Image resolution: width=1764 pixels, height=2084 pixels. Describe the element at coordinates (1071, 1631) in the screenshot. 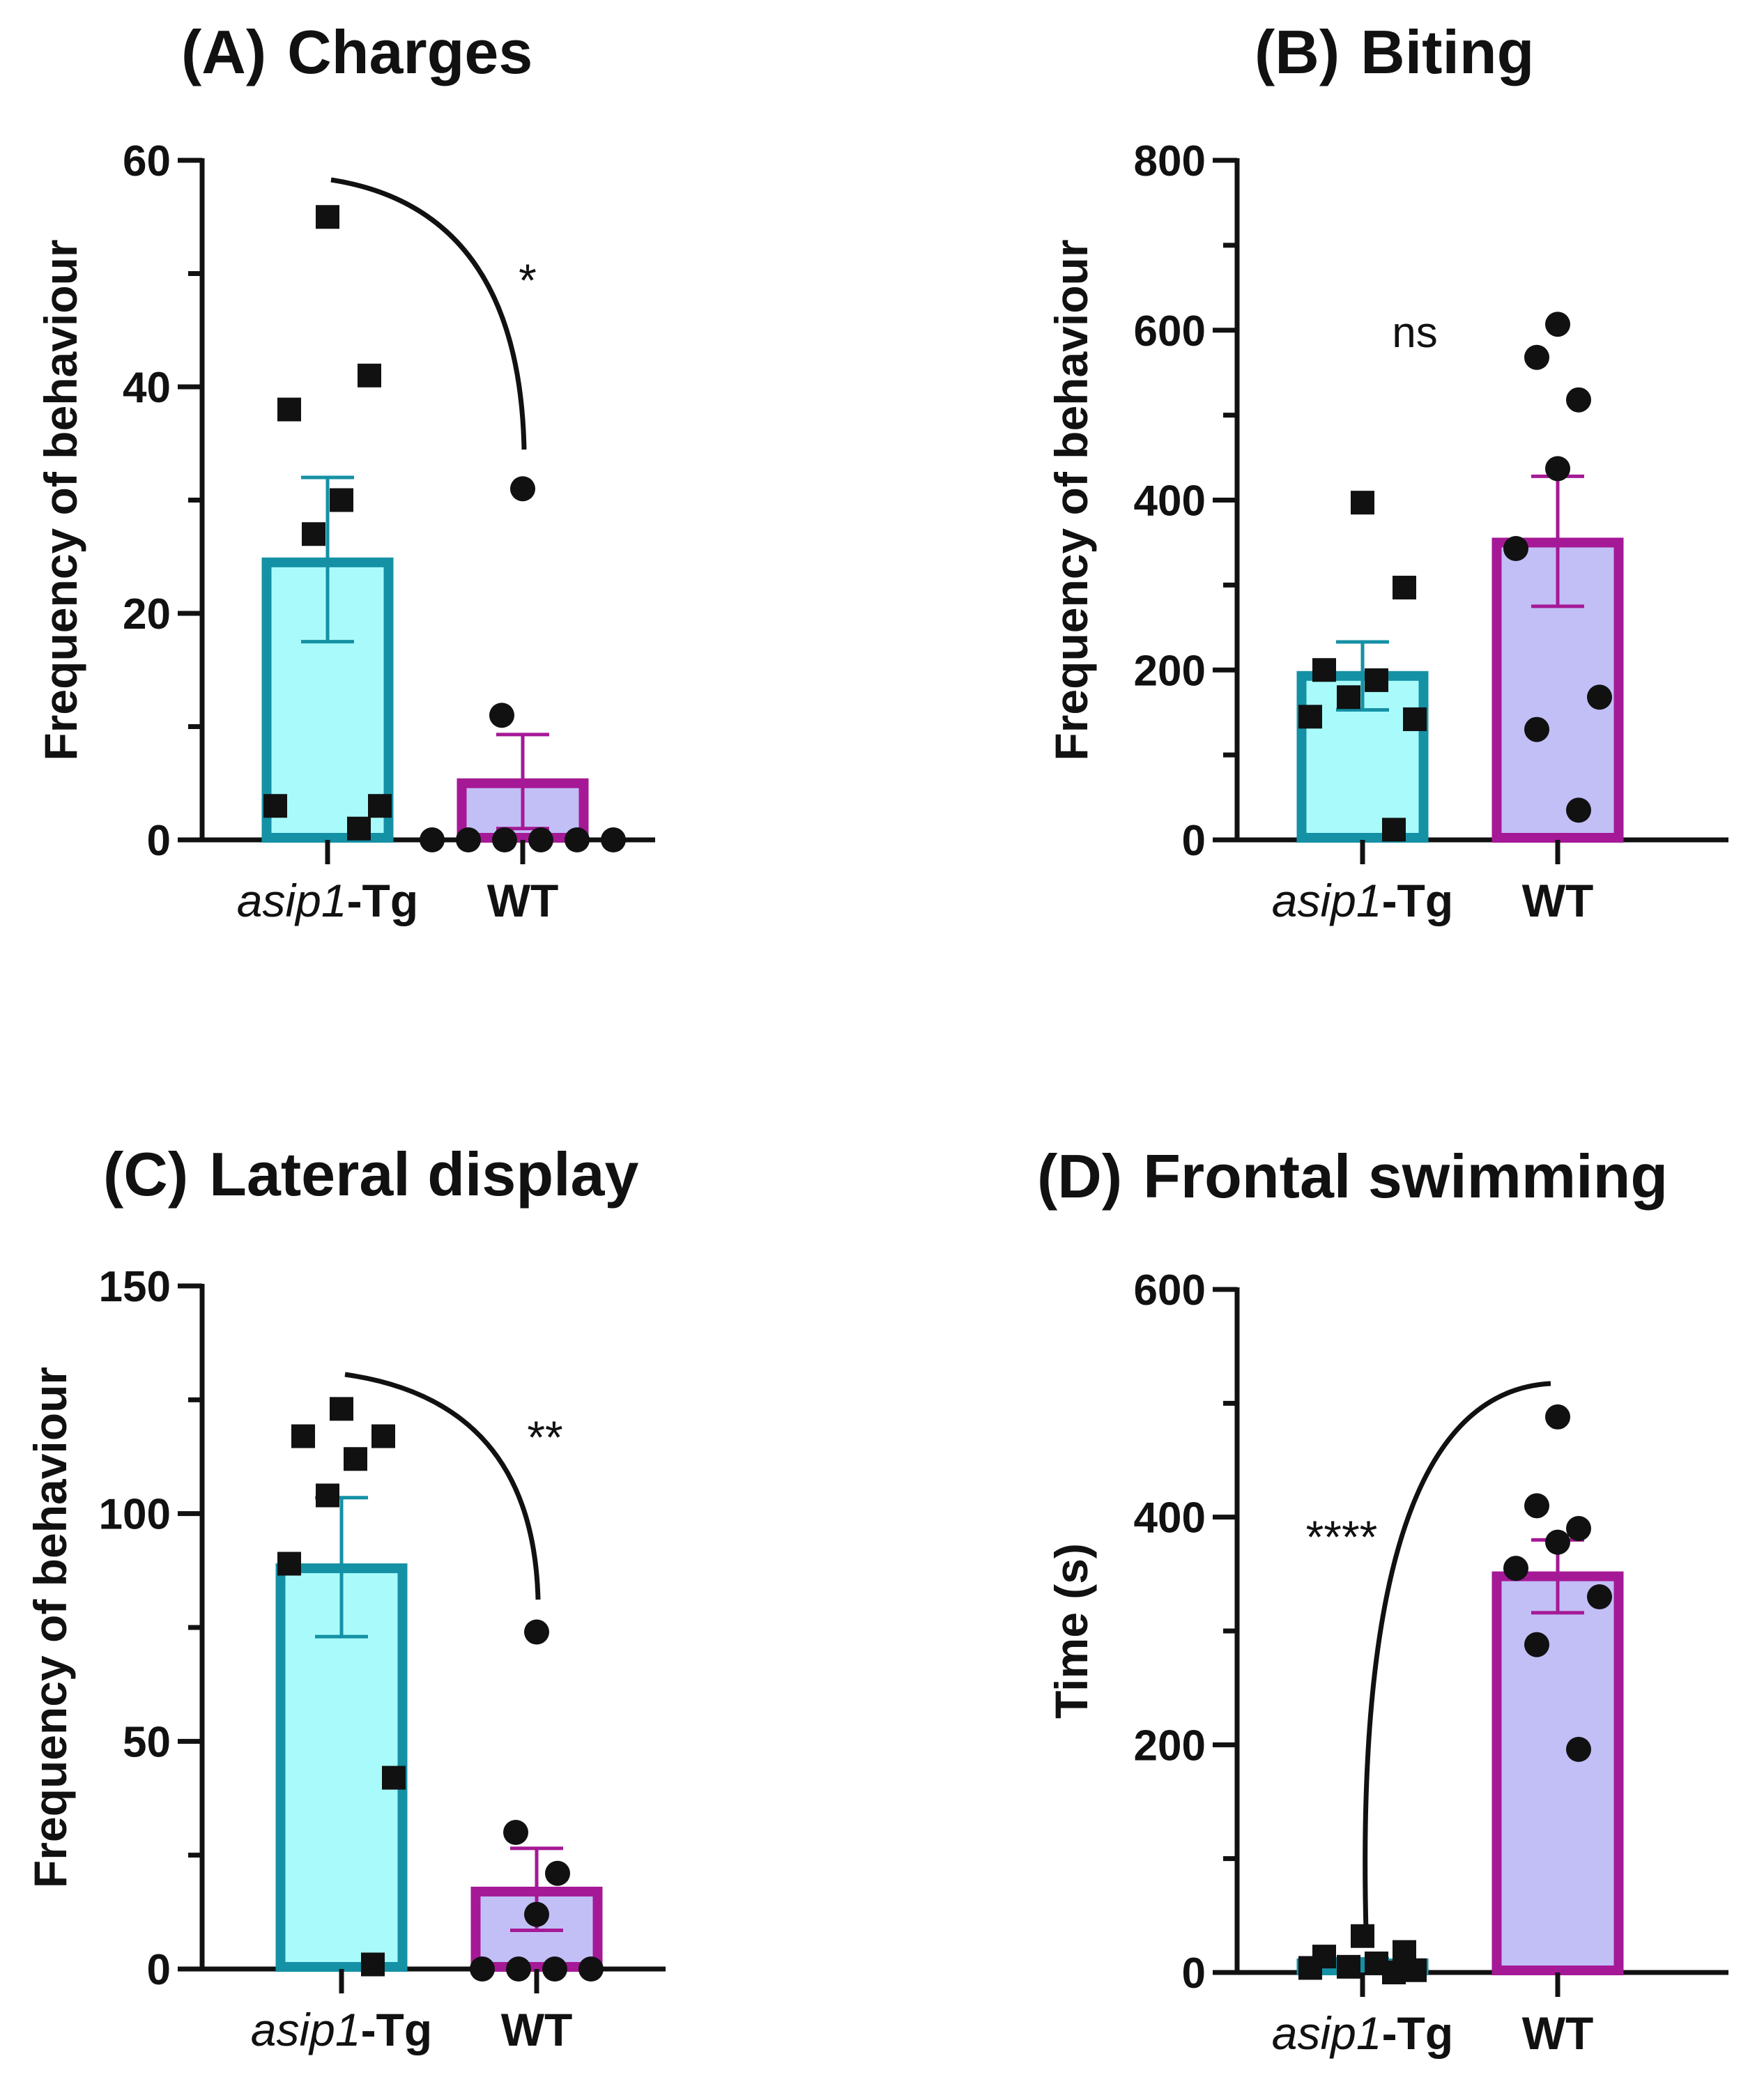

I see `y-axis-label: Time (s)` at that location.